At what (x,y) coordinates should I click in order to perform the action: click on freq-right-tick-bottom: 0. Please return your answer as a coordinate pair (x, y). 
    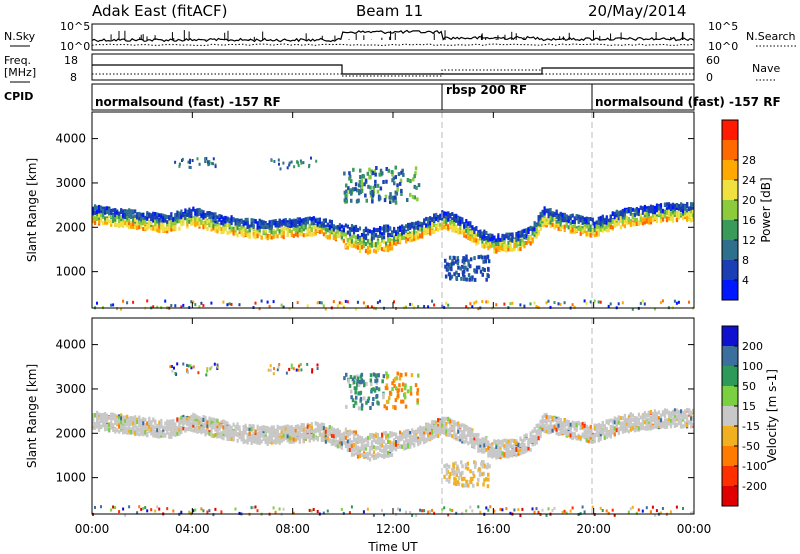
    Looking at the image, I should click on (709, 77).